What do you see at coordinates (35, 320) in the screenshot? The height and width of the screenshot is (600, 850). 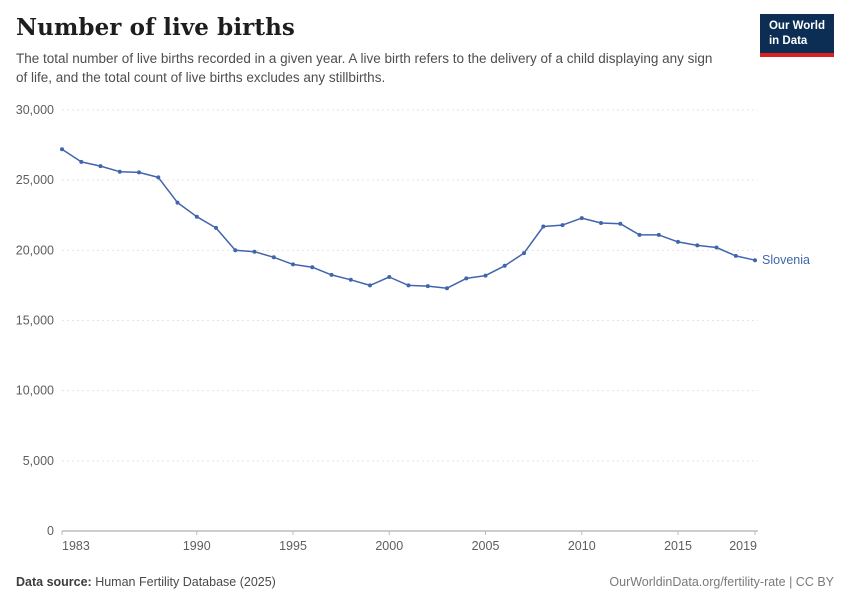 I see `y-tick-label: 15,000` at bounding box center [35, 320].